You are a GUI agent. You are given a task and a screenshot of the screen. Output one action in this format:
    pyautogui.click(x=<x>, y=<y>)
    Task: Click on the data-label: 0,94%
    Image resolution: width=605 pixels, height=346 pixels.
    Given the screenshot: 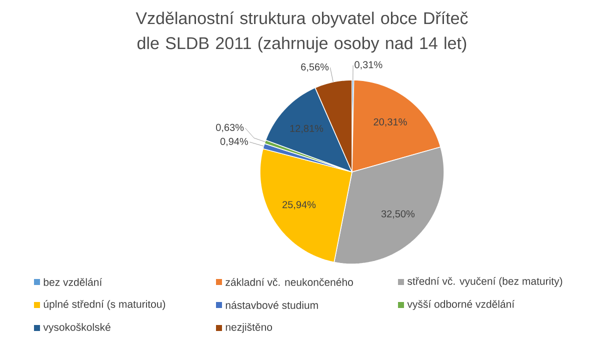 What is the action you would take?
    pyautogui.click(x=234, y=142)
    